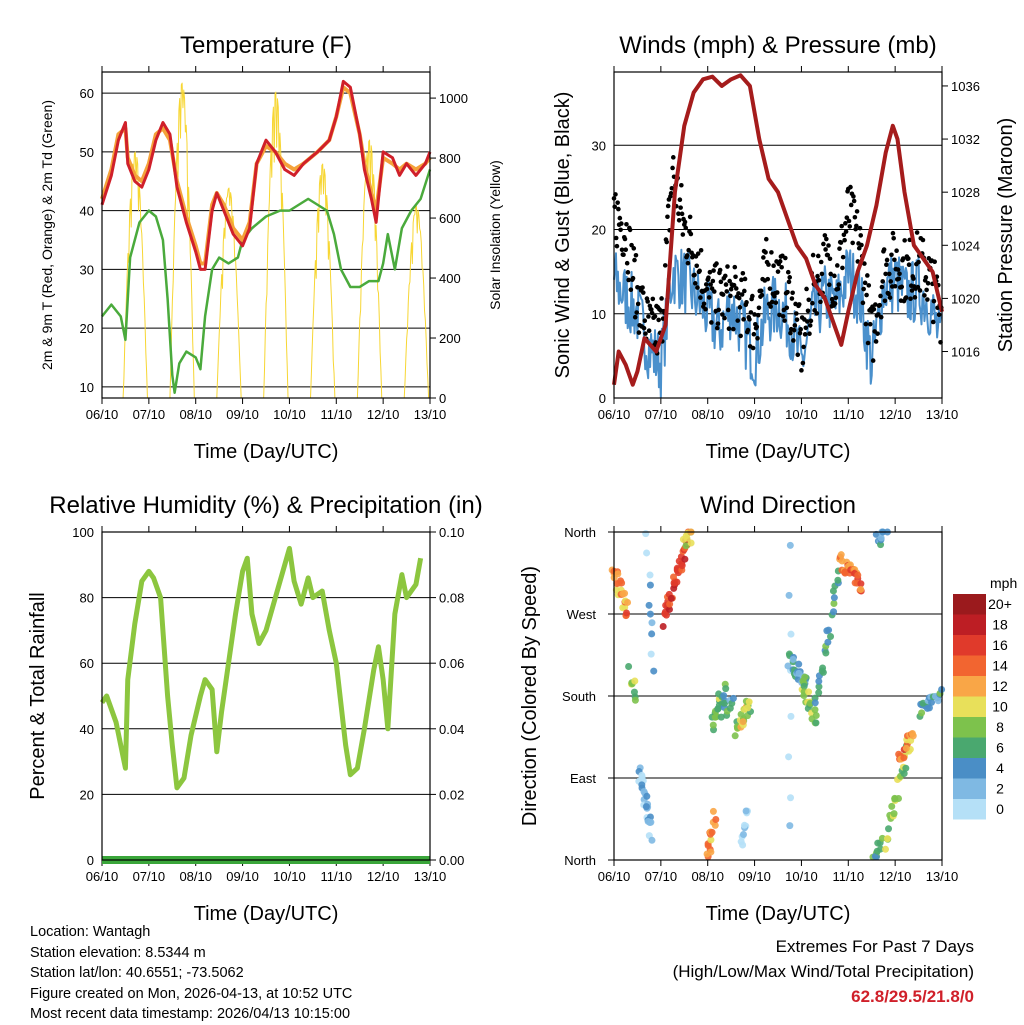 This screenshot has height=1025, width=1024. Describe the element at coordinates (599, 314) in the screenshot. I see `y-tick-label: 10` at that location.